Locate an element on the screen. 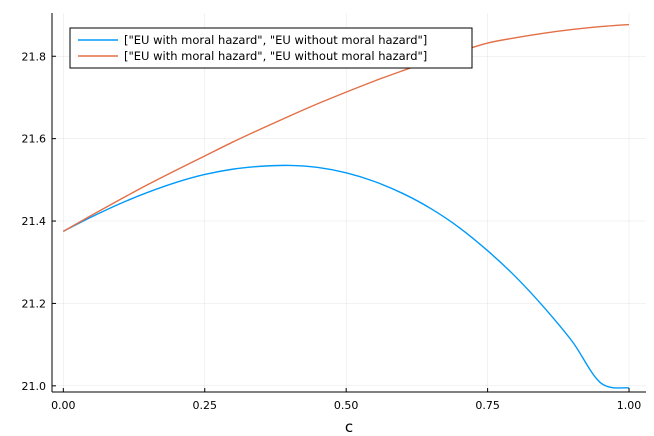 This screenshot has height=436, width=654. y-tick-label: 21.8 is located at coordinates (34, 56).